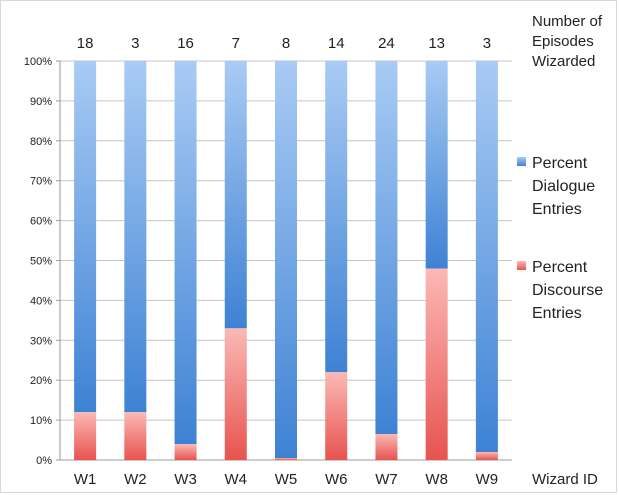 The height and width of the screenshot is (495, 619). Describe the element at coordinates (386, 248) in the screenshot. I see `bar-dialogue-w7` at that location.